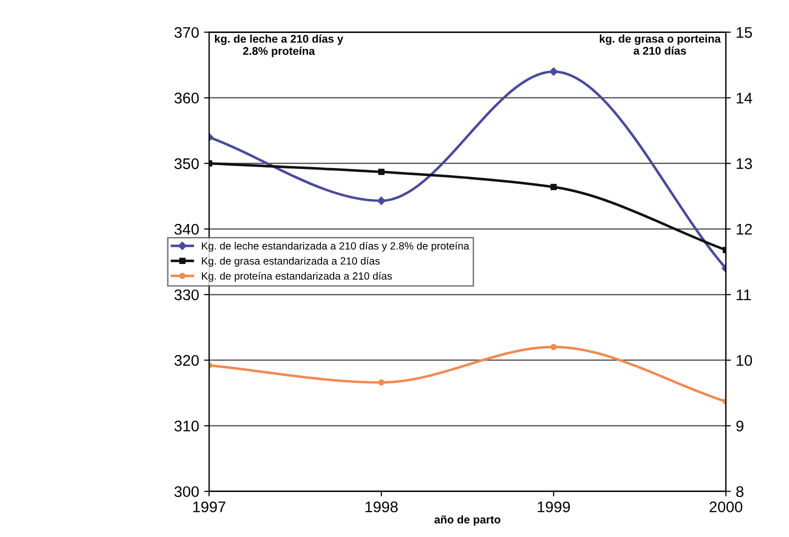 This screenshot has width=789, height=537. I want to click on y2-tick-label: 14, so click(744, 98).